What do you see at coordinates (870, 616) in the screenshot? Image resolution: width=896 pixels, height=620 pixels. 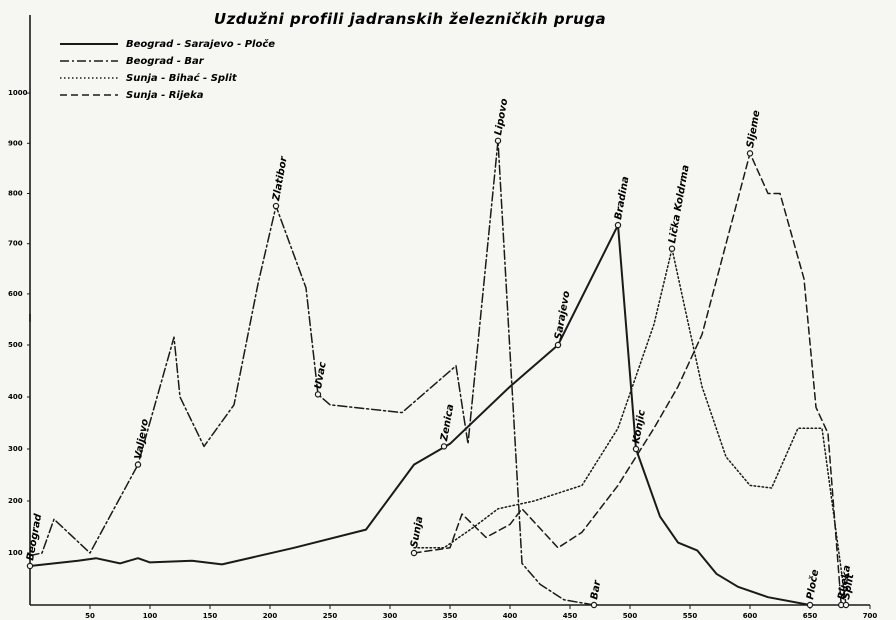 I see `x-tick-label: 700` at bounding box center [870, 616].